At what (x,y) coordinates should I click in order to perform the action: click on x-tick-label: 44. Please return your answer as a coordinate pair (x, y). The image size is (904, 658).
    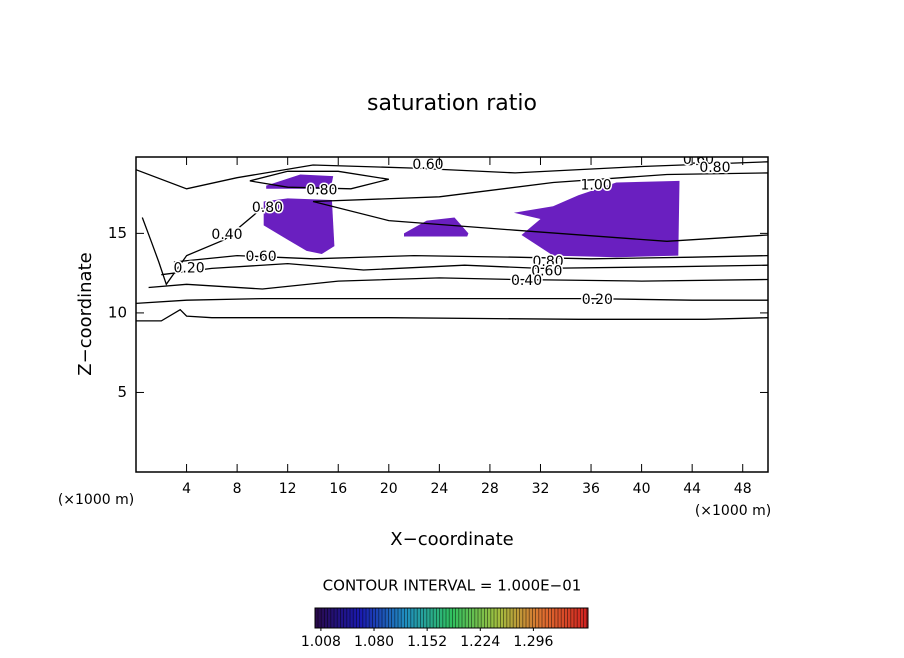
    Looking at the image, I should click on (692, 489).